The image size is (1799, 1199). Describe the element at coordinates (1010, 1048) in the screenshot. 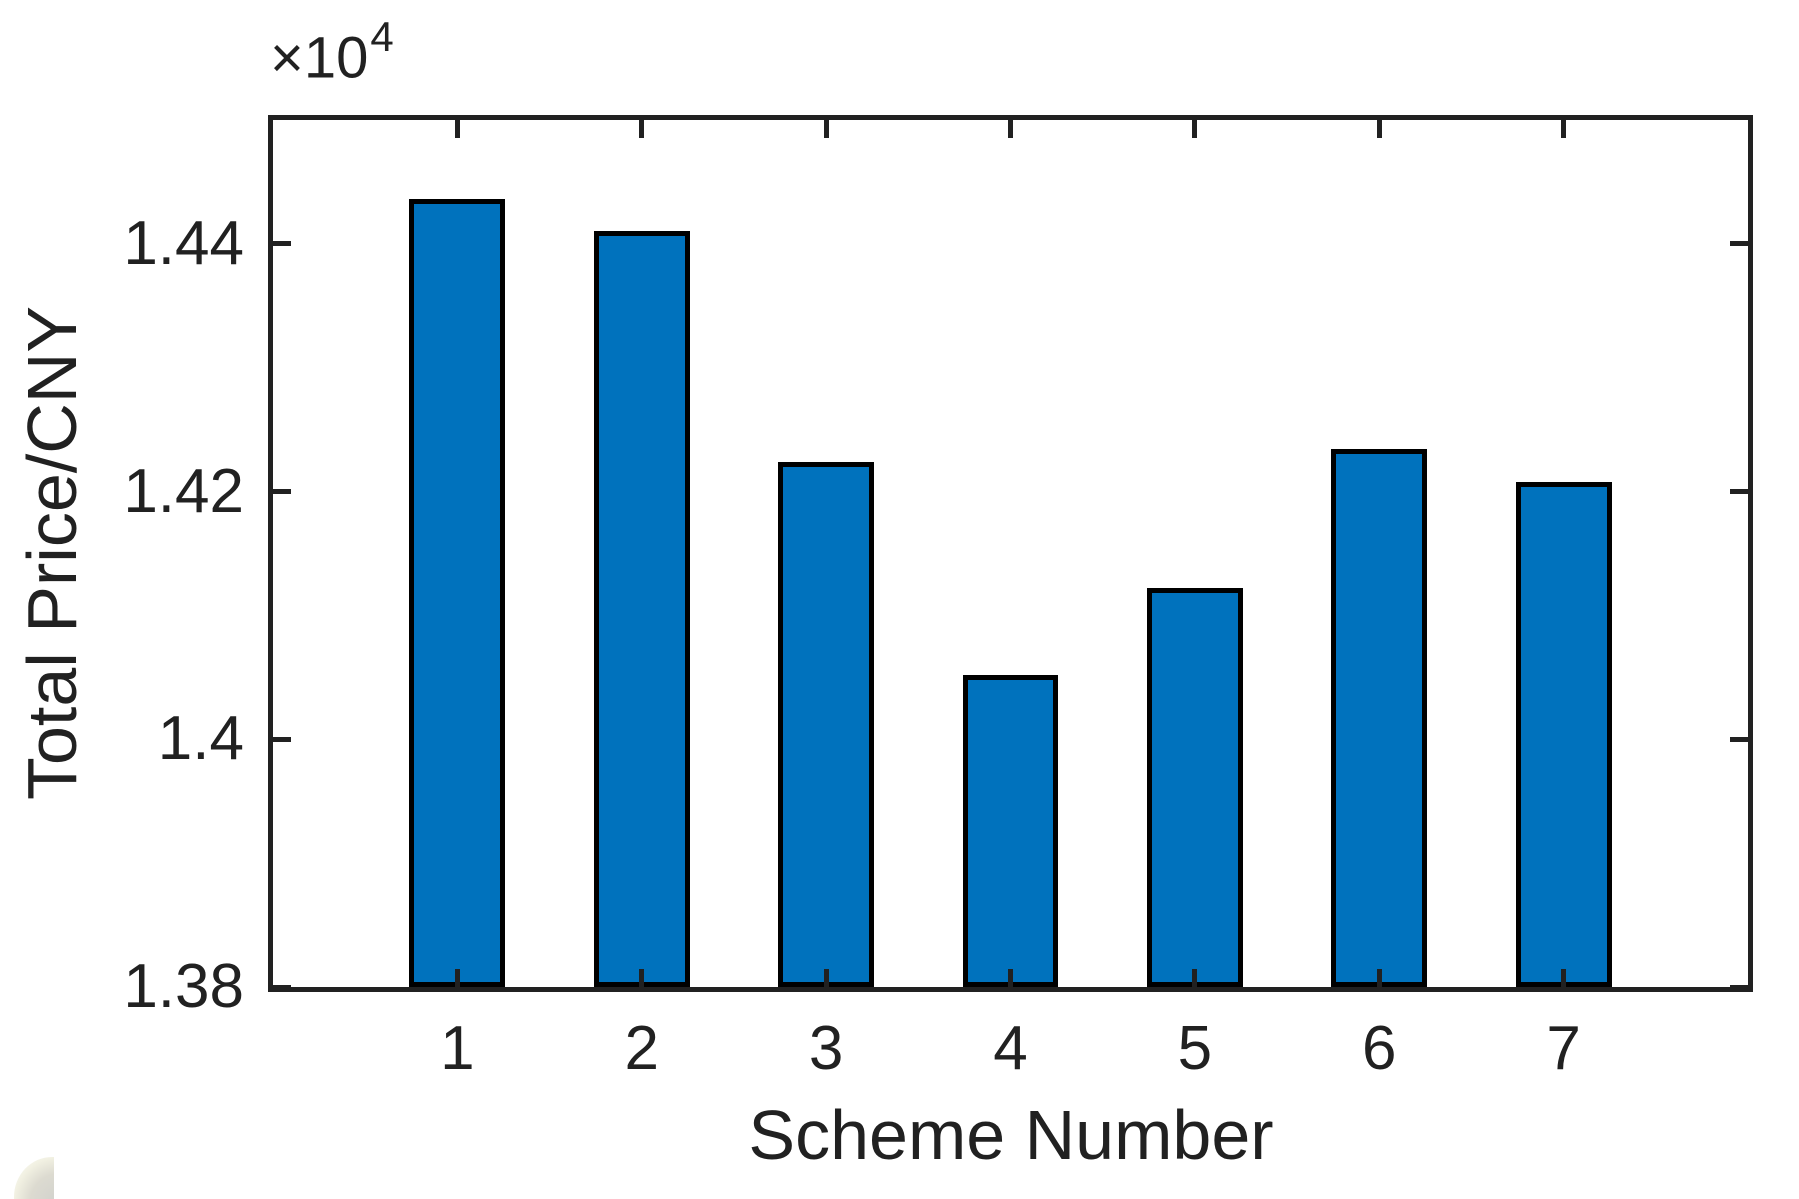

I see `x-tick-label-4: 4` at that location.